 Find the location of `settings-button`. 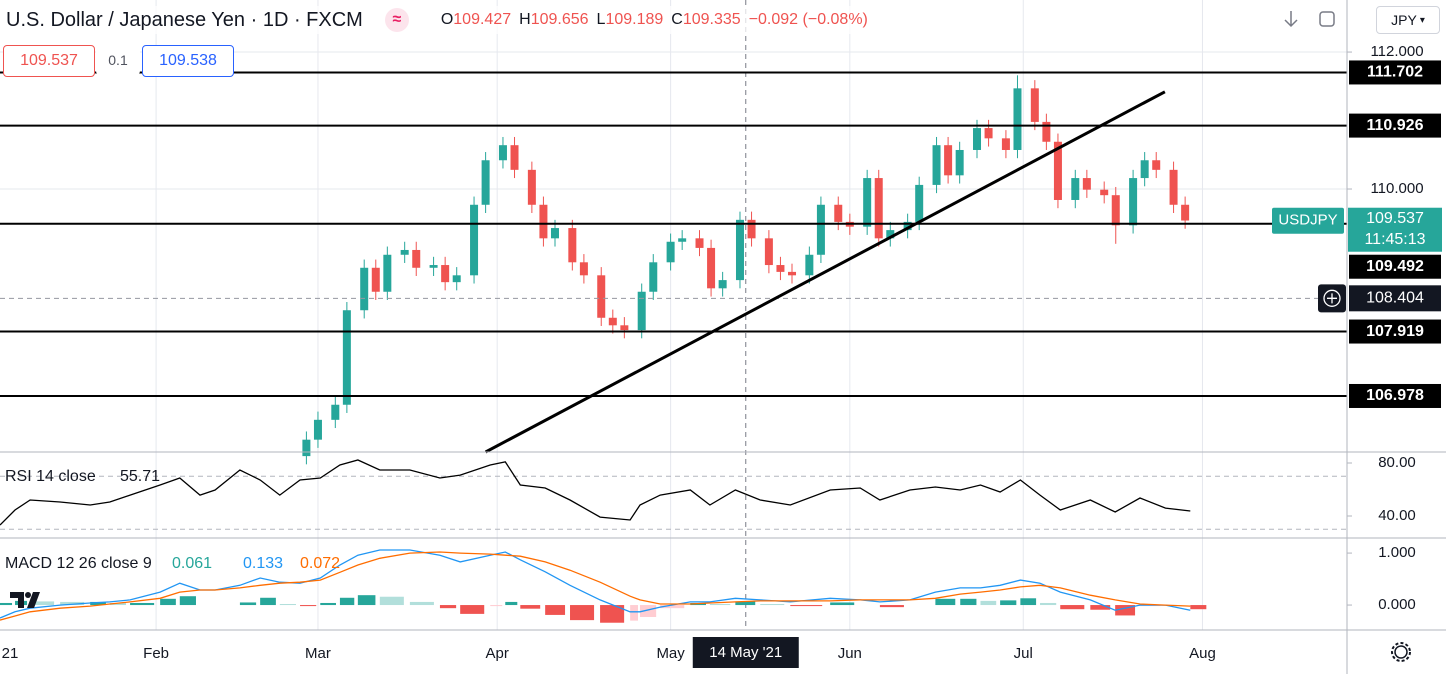

settings-button is located at coordinates (1401, 652).